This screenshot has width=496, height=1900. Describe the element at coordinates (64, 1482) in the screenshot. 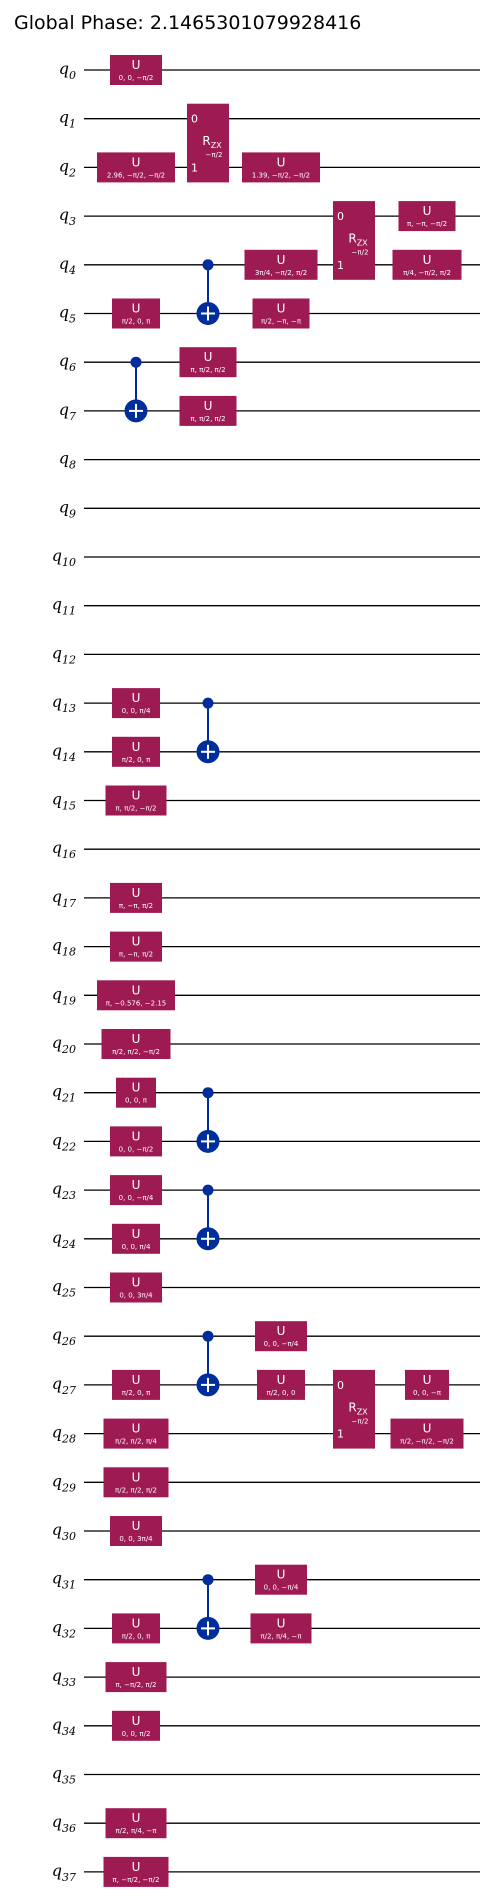

I see `qubit-label-29: q29` at that location.